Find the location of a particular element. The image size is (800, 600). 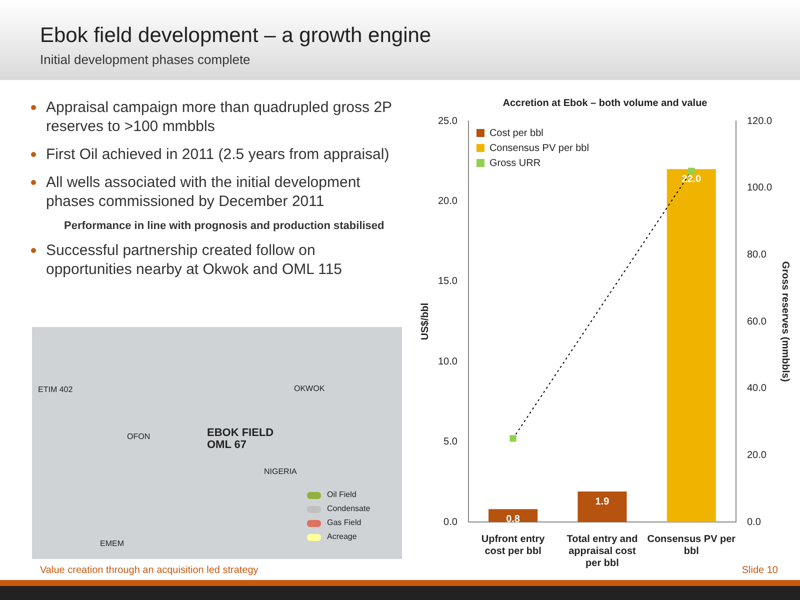

text: All wells associated with the initial development phases commissioned by December 2011 is located at coordinates (203, 192).